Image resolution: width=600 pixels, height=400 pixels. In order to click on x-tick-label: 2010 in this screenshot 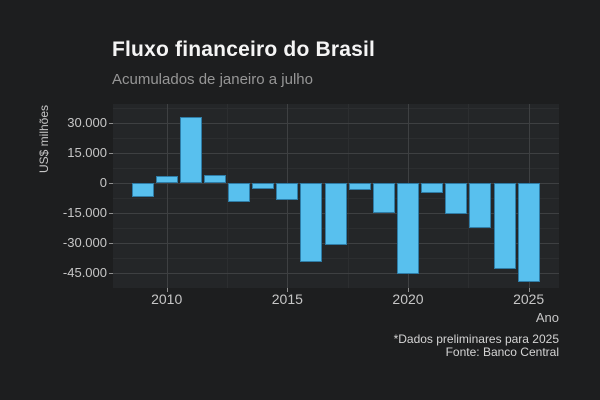, I will do `click(167, 299)`.